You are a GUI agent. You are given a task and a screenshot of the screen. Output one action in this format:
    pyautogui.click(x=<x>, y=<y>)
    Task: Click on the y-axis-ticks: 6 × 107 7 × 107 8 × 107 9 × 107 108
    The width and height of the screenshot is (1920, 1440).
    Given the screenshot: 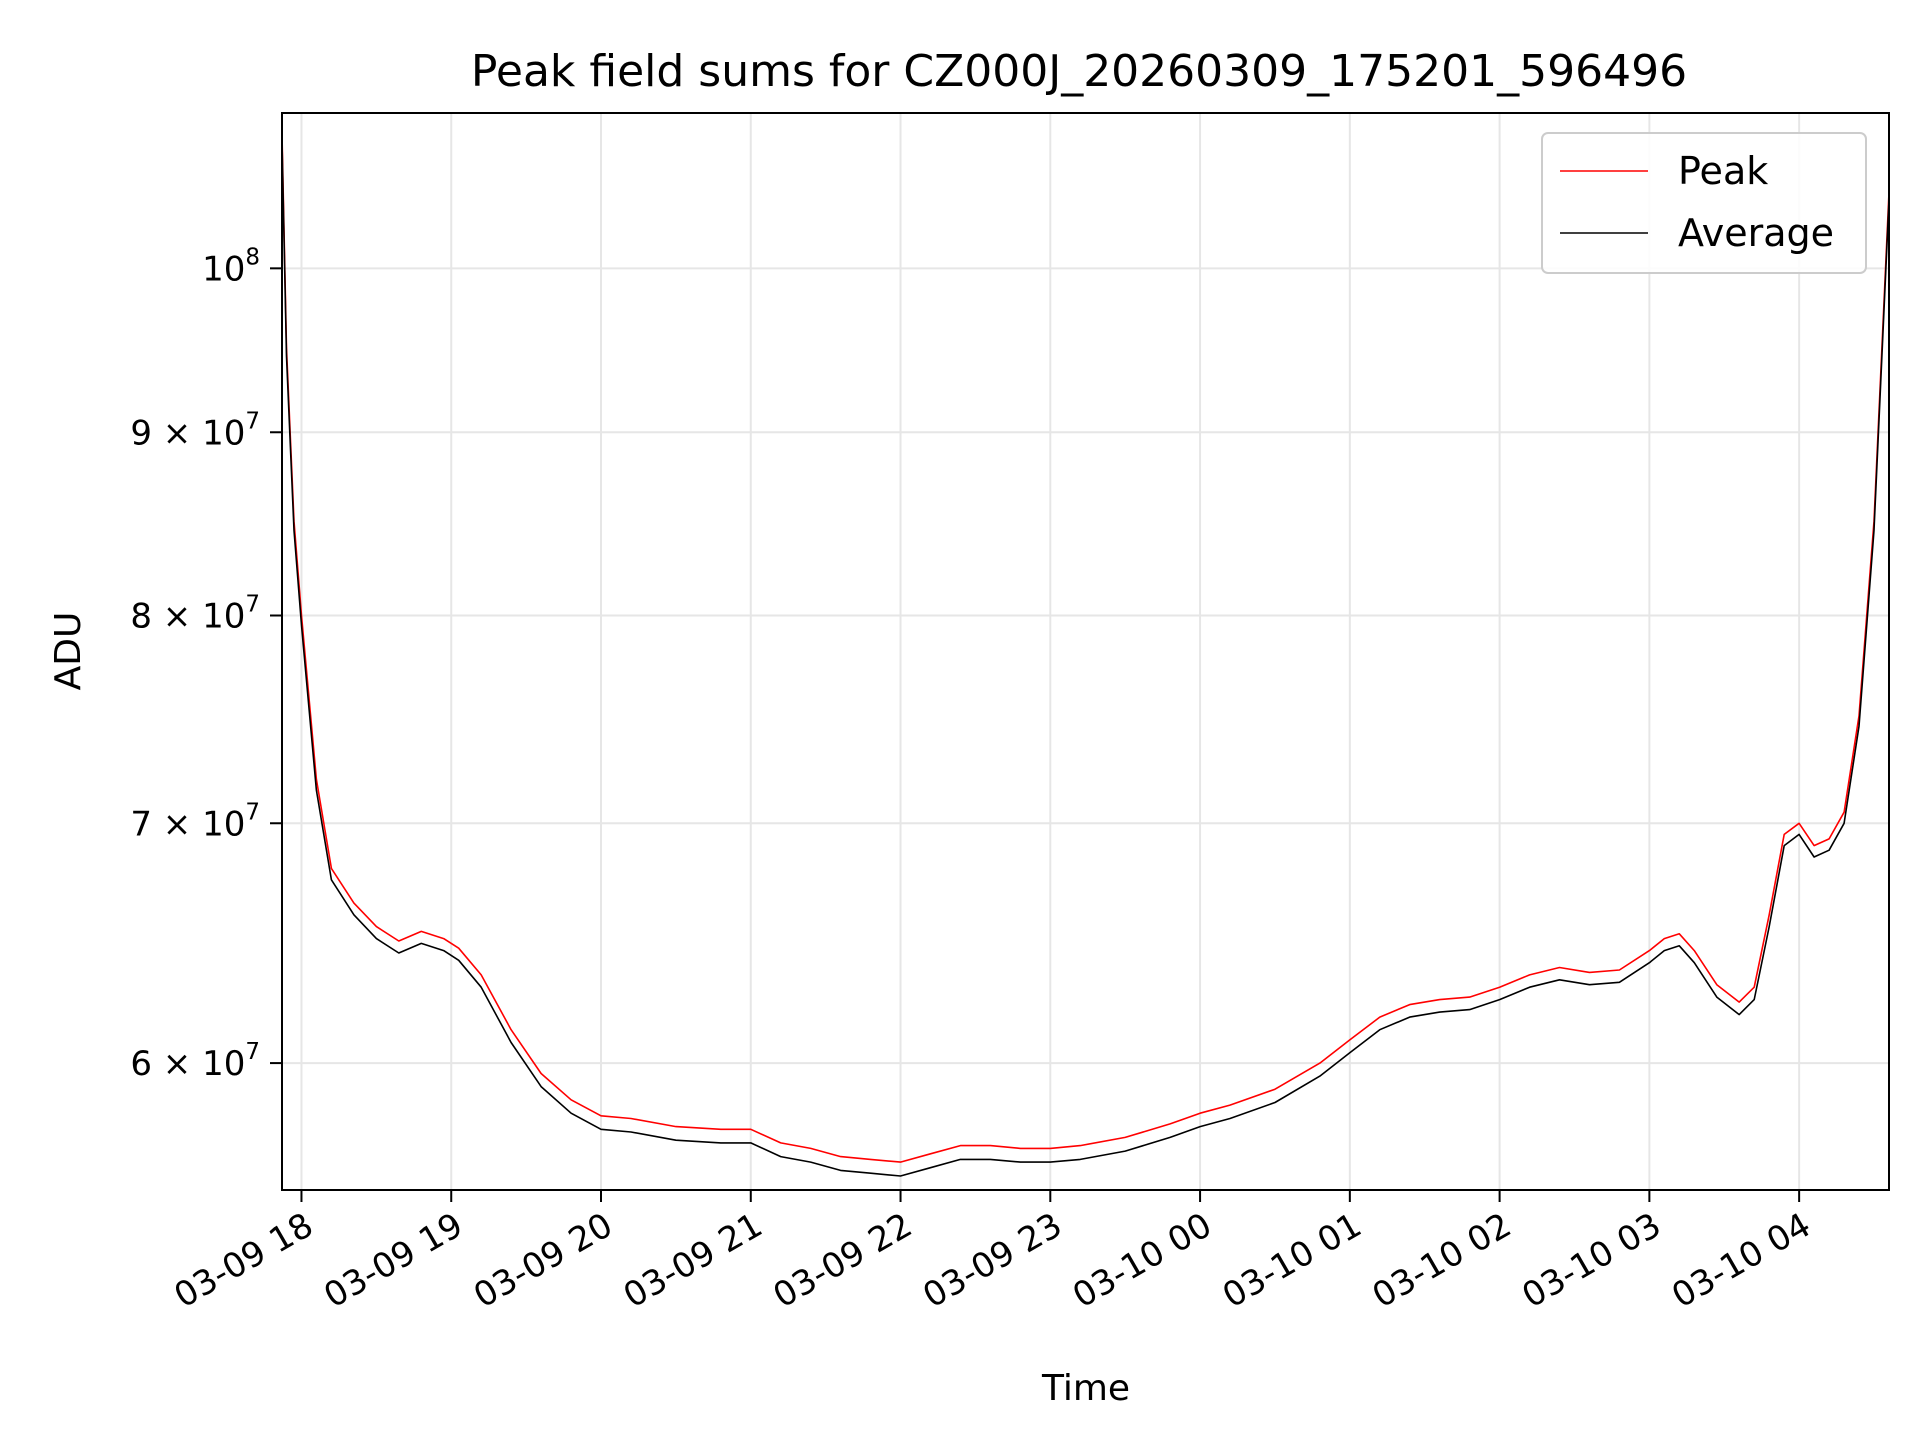 What is the action you would take?
    pyautogui.click(x=206, y=664)
    